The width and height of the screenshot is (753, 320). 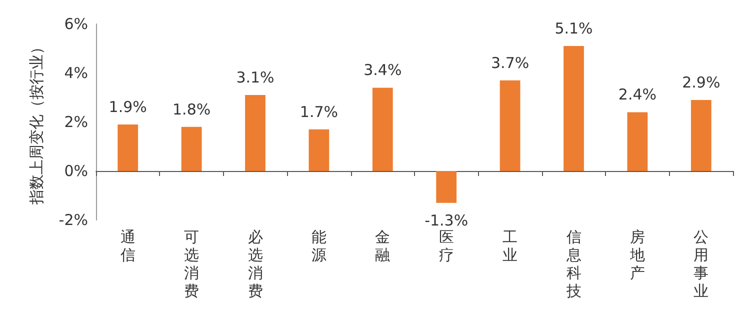 I want to click on data-label: 3.1%, so click(x=255, y=77).